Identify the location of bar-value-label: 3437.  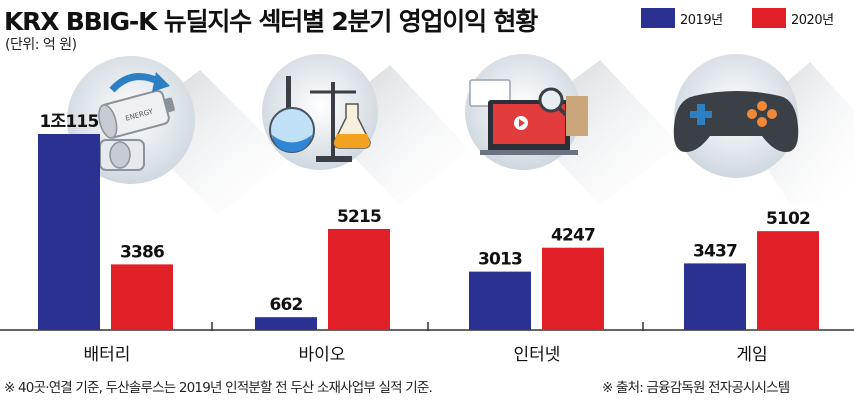
(715, 251).